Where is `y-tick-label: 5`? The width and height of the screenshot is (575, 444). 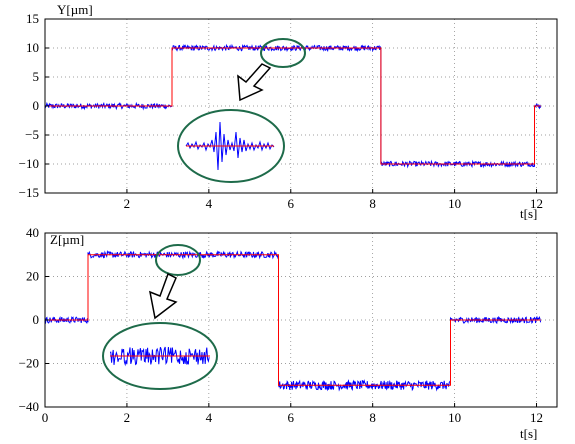
y-tick-label: 5 is located at coordinates (36, 76).